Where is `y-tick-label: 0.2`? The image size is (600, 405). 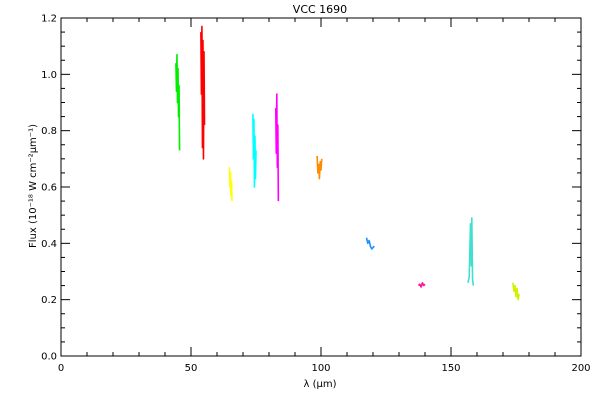
y-tick-label: 0.2 is located at coordinates (49, 300).